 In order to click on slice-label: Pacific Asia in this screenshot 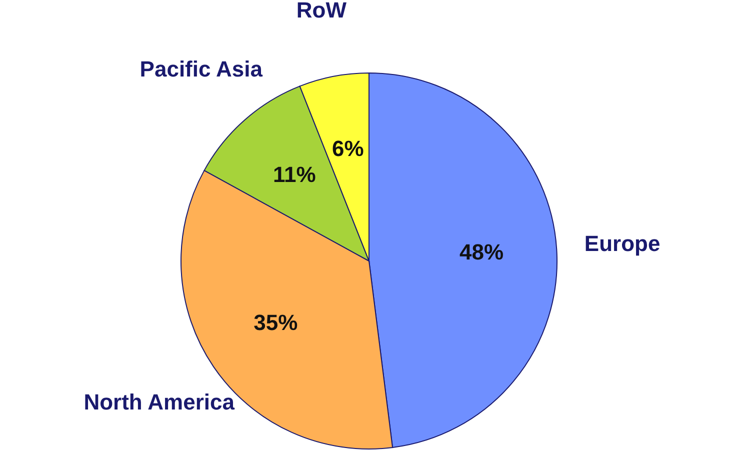, I will do `click(202, 69)`.